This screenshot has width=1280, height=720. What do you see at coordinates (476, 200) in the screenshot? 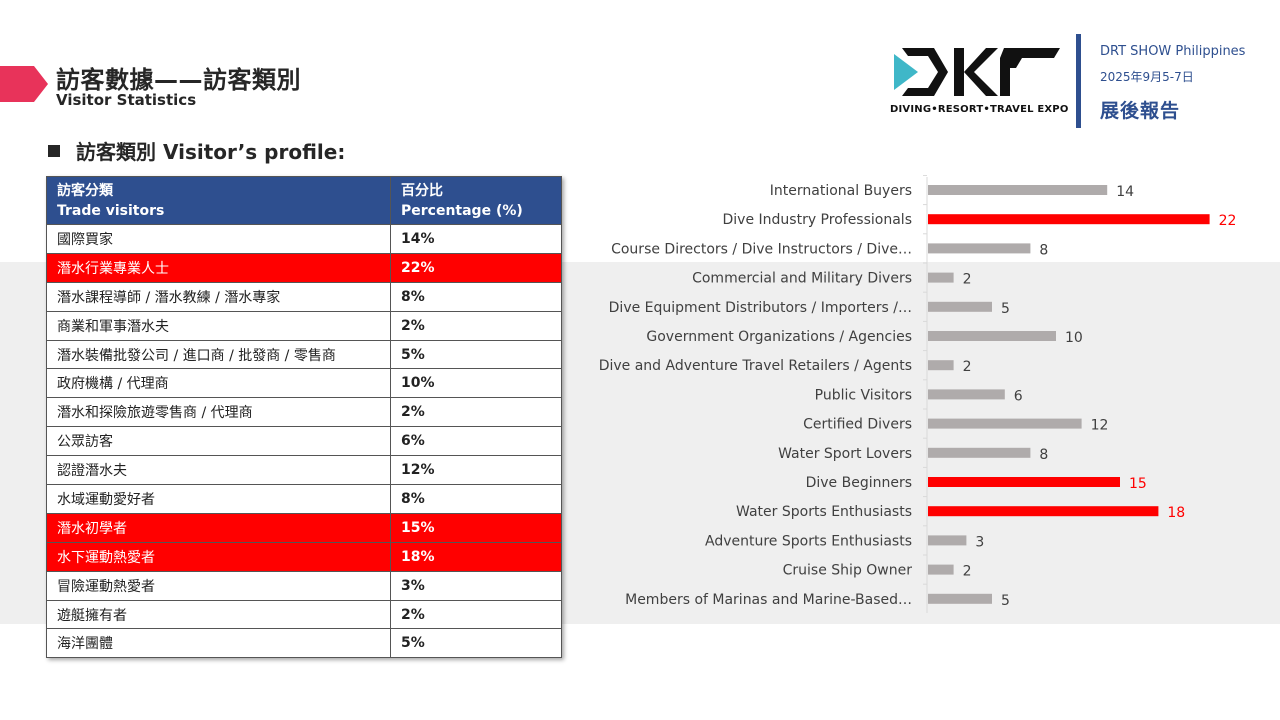
I see `header-col-percentage: 百分比 Percentage (%)` at bounding box center [476, 200].